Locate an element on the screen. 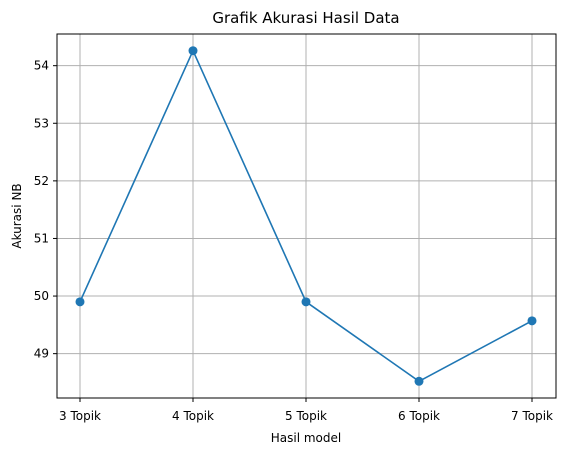 This screenshot has width=564, height=455. y-axis-label: Akurasi NB is located at coordinates (17, 215).